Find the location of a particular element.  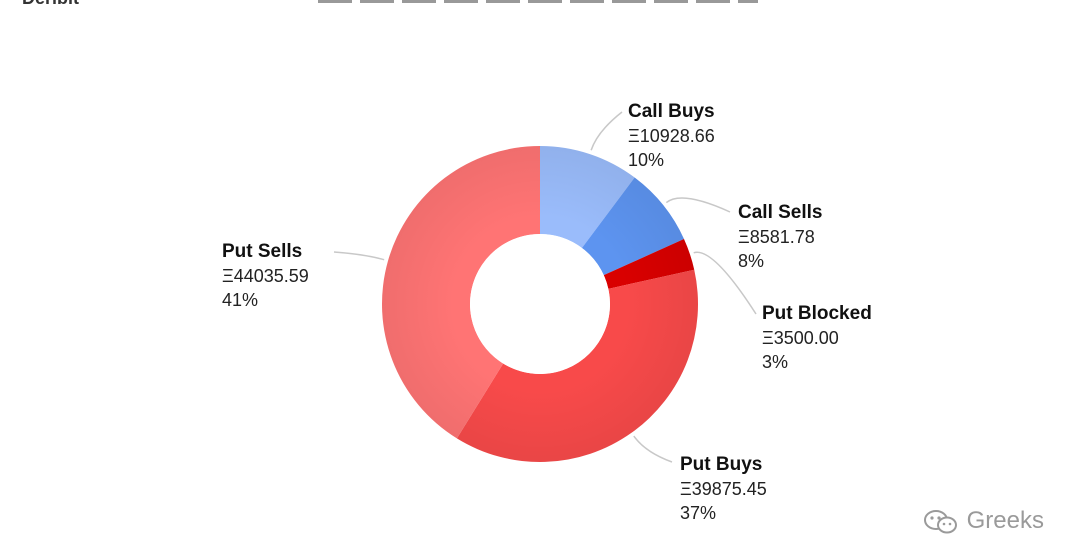

slice-value: Ξ44035.59 is located at coordinates (265, 276).